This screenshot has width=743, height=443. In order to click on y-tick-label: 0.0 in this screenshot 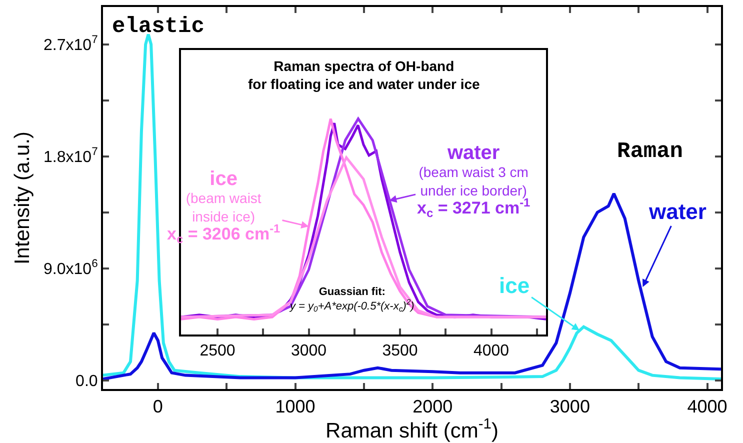, I will do `click(87, 381)`.